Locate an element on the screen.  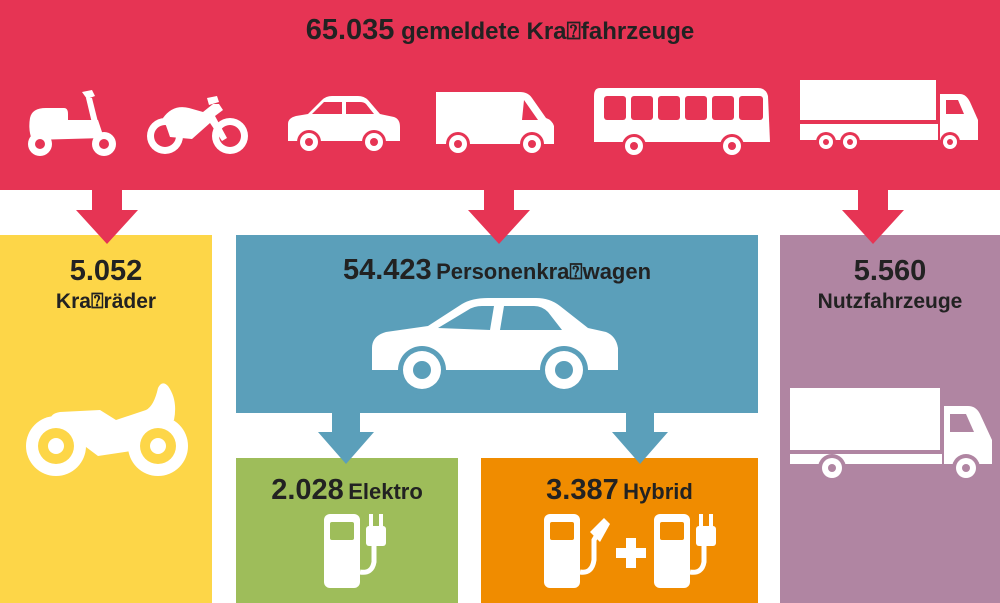
bus-icon is located at coordinates (682, 123).